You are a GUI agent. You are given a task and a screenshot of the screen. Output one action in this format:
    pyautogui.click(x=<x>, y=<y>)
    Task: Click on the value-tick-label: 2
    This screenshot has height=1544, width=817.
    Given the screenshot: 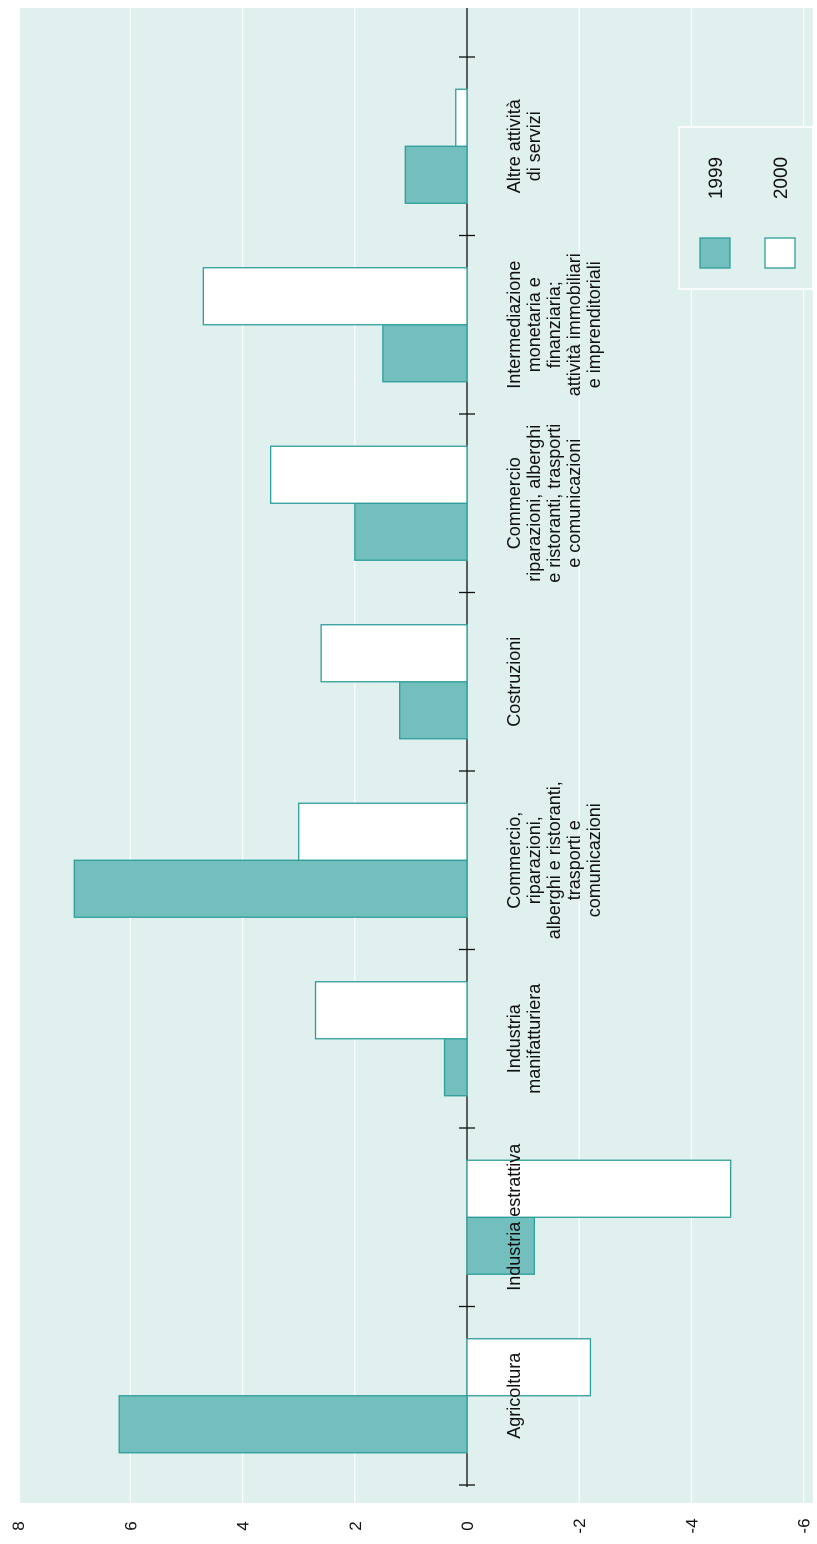 What is the action you would take?
    pyautogui.click(x=355, y=1525)
    